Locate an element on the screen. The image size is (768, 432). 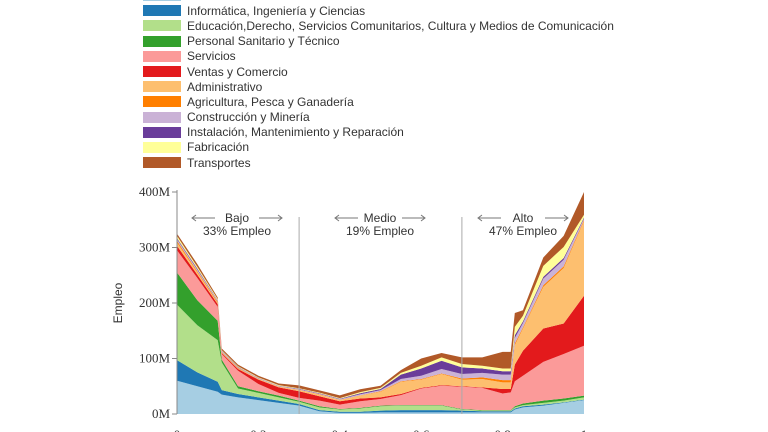
legend-item: Servicios is located at coordinates (378, 56).